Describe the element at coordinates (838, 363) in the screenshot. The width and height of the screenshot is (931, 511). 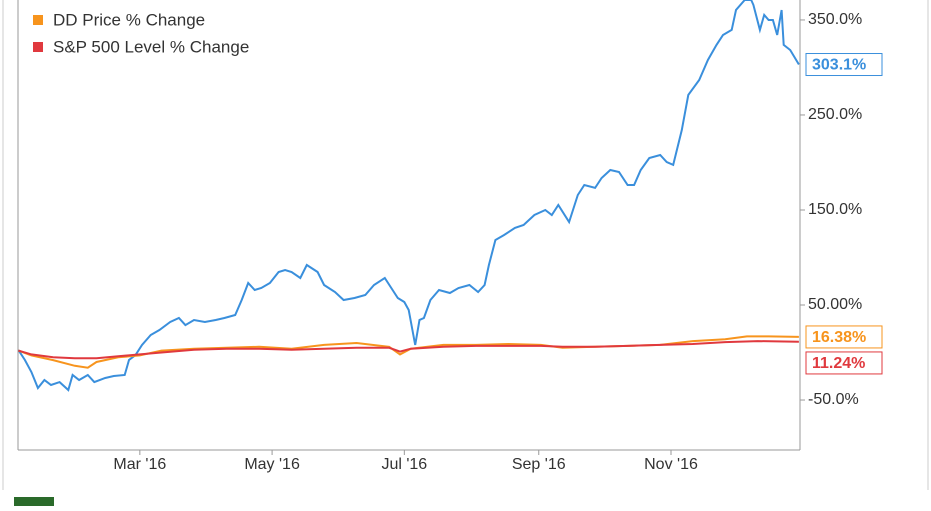
I see `end-label: 11.24%` at that location.